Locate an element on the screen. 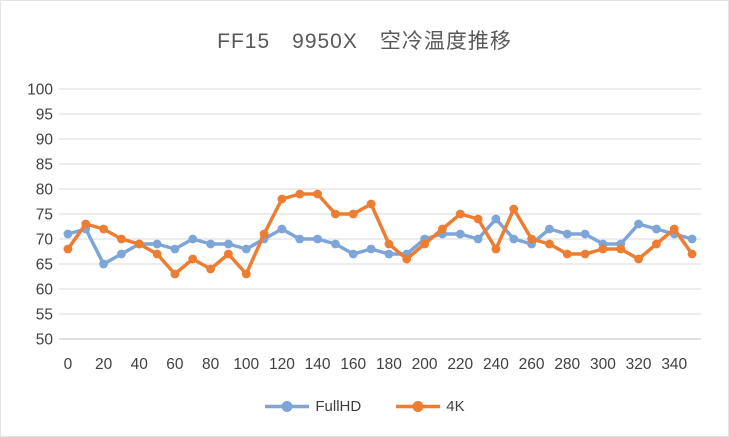 The height and width of the screenshot is (437, 729). x-axis-tick-label: 100 is located at coordinates (246, 364).